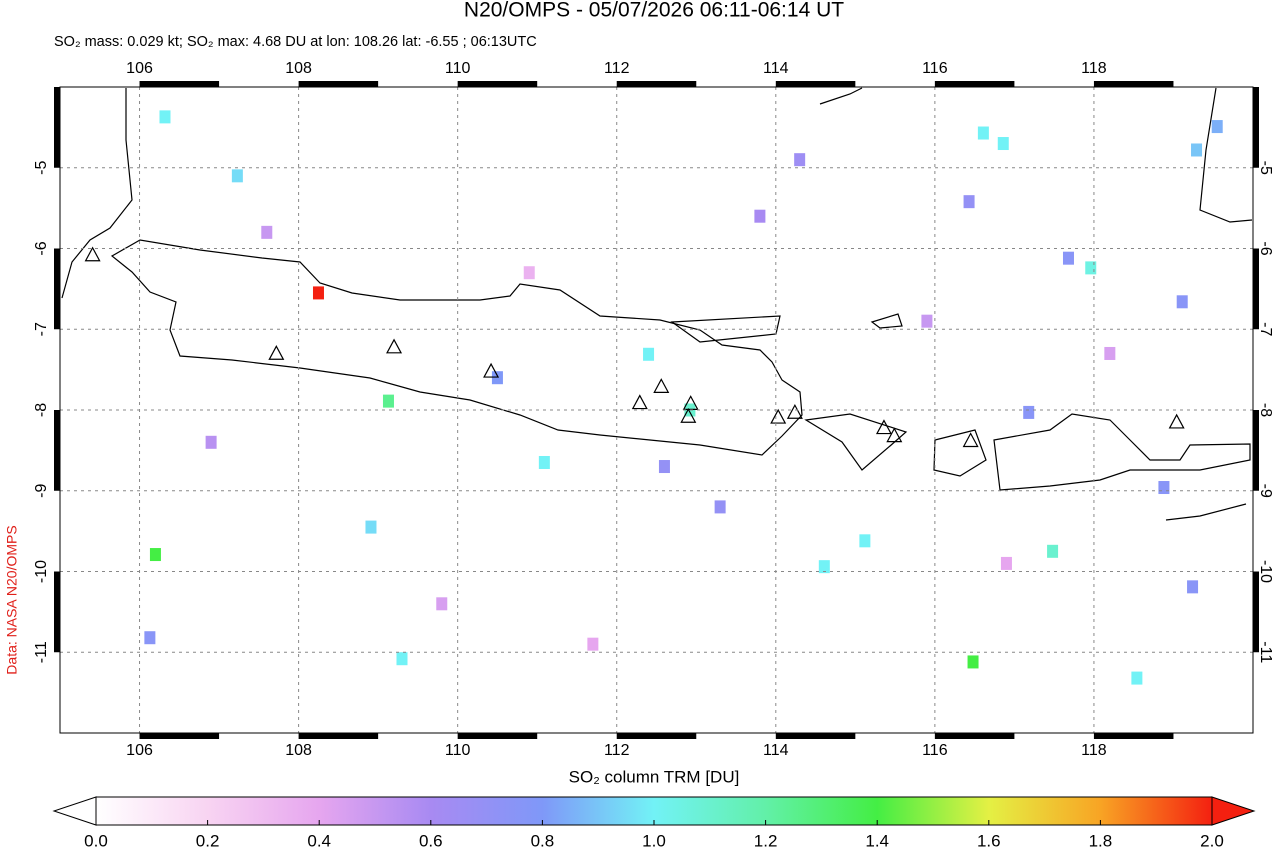 The image size is (1272, 853). Describe the element at coordinates (1212, 840) in the screenshot. I see `colorbar-tick-label: 2.0` at that location.